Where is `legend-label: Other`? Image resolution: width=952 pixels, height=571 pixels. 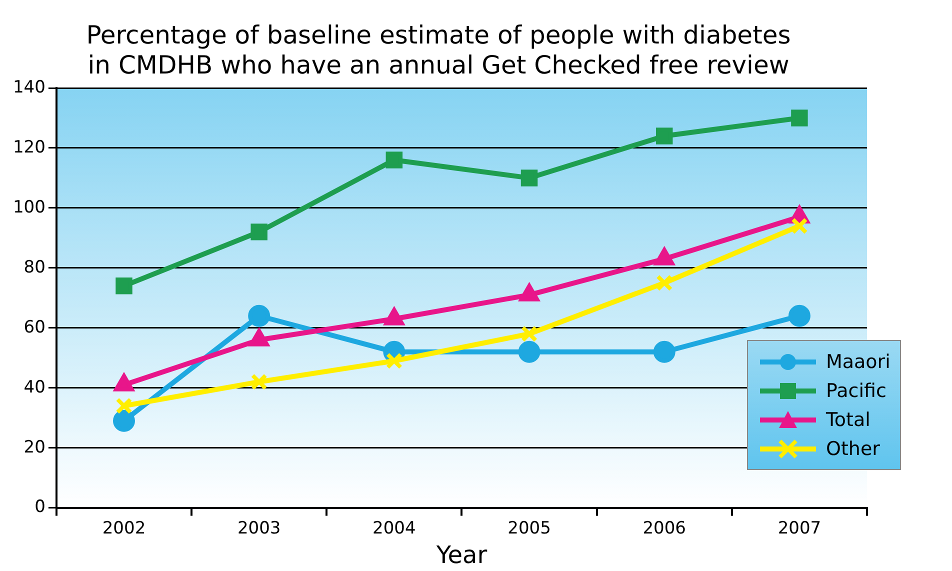
legend-label: Other is located at coordinates (853, 449).